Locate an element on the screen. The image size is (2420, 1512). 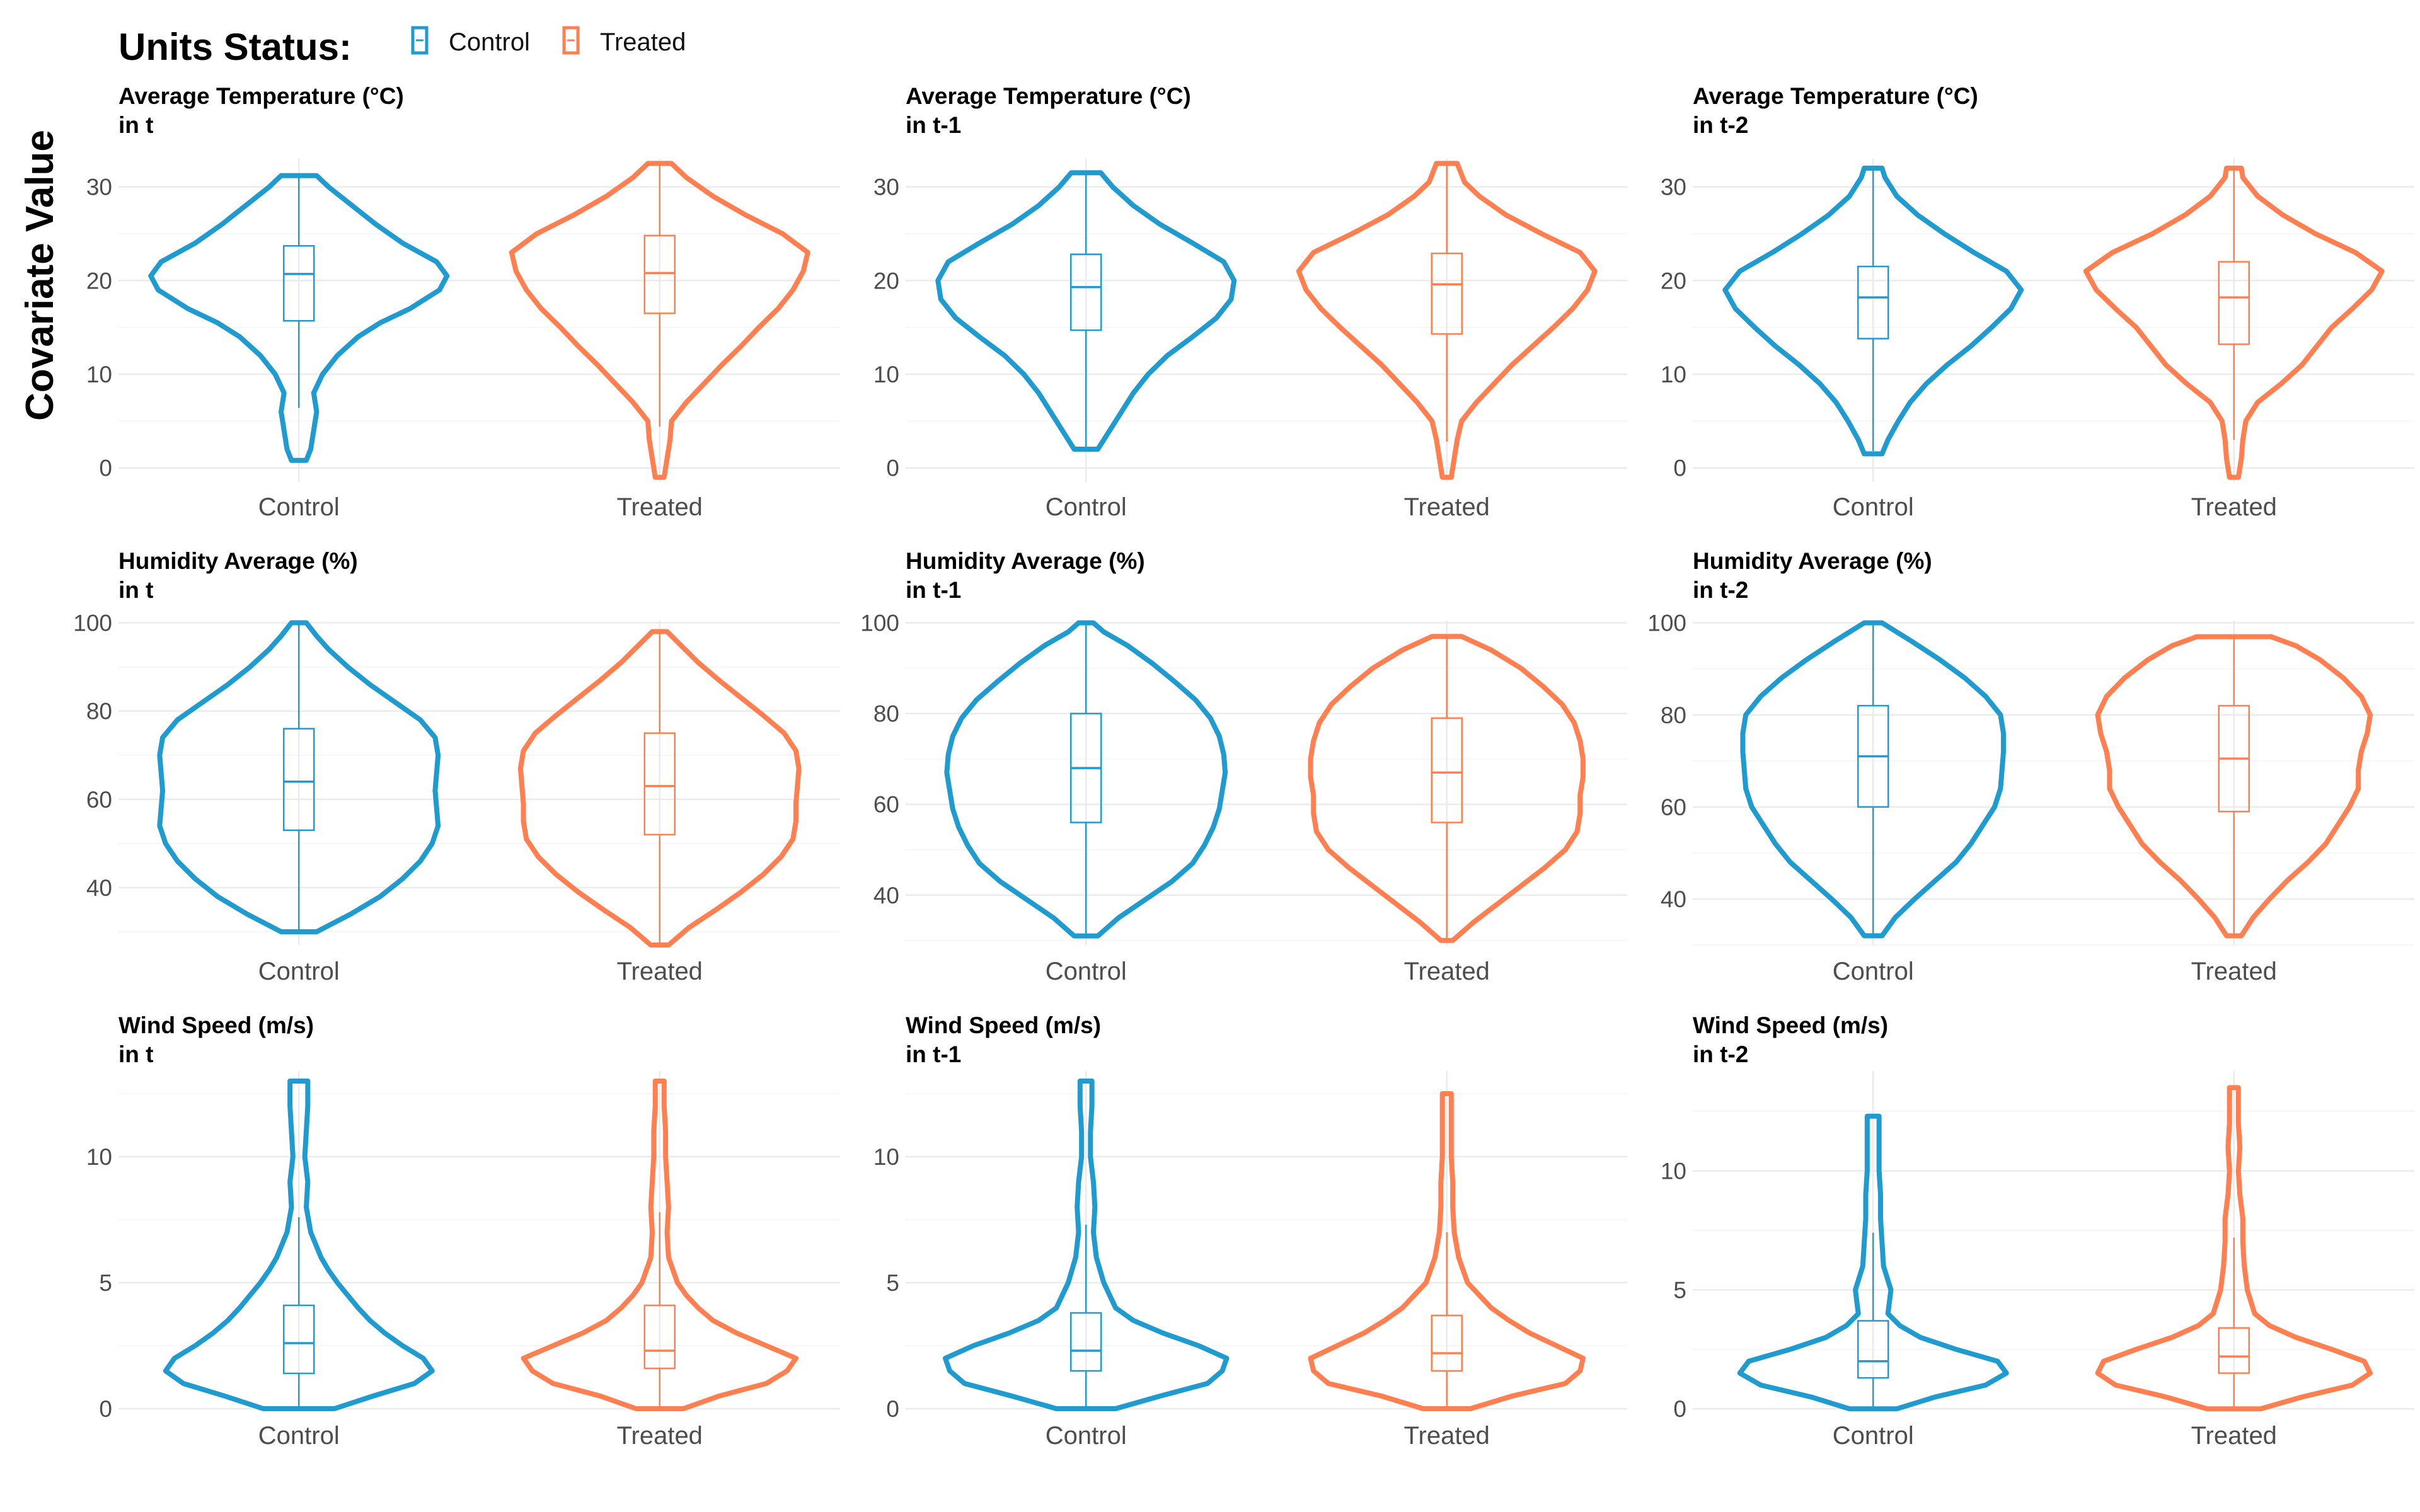
panel-3-y-tick-label-0: 0 is located at coordinates (1680, 468).